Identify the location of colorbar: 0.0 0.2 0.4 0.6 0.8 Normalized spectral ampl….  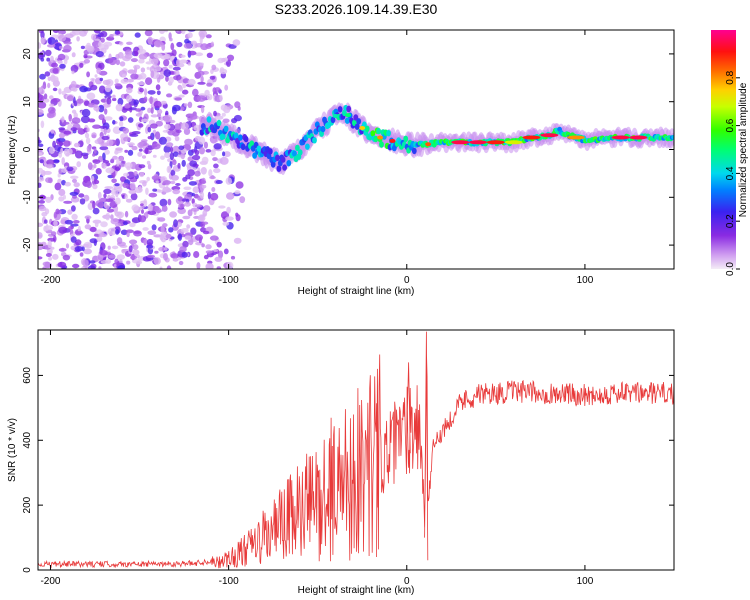
(730, 153).